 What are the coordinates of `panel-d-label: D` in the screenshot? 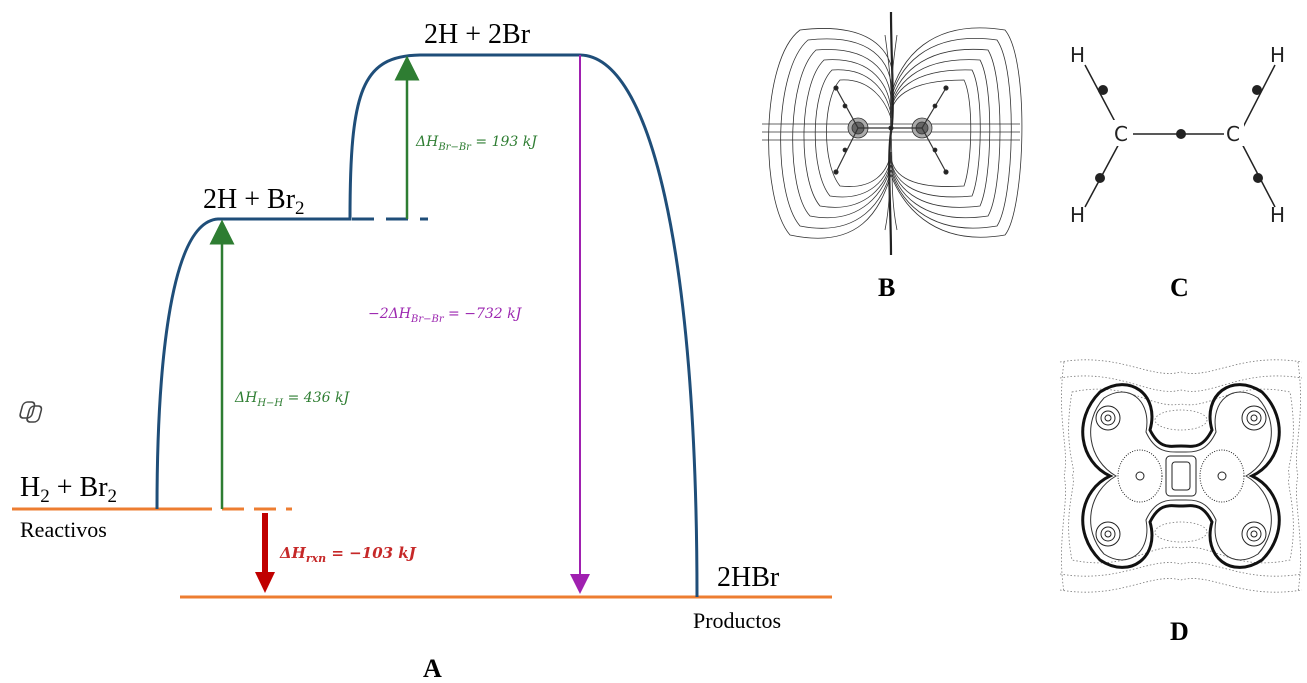 It's located at (1179, 631).